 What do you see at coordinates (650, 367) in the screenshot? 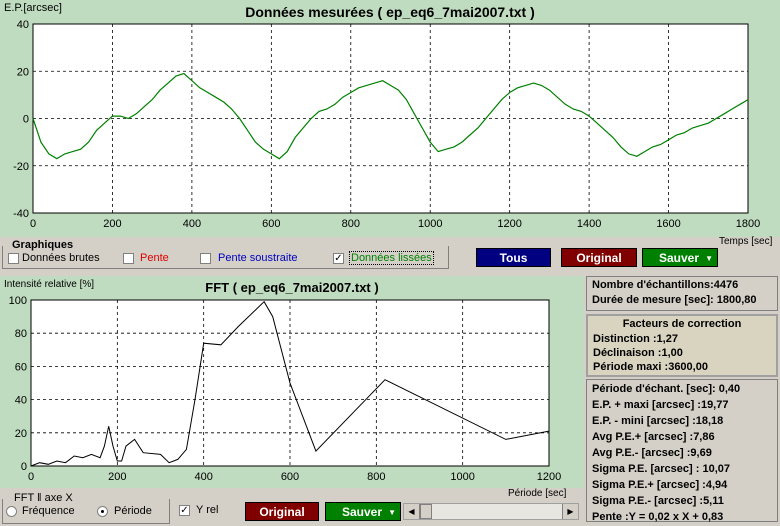
I see `max-period-value: Période maxi :3600,00` at bounding box center [650, 367].